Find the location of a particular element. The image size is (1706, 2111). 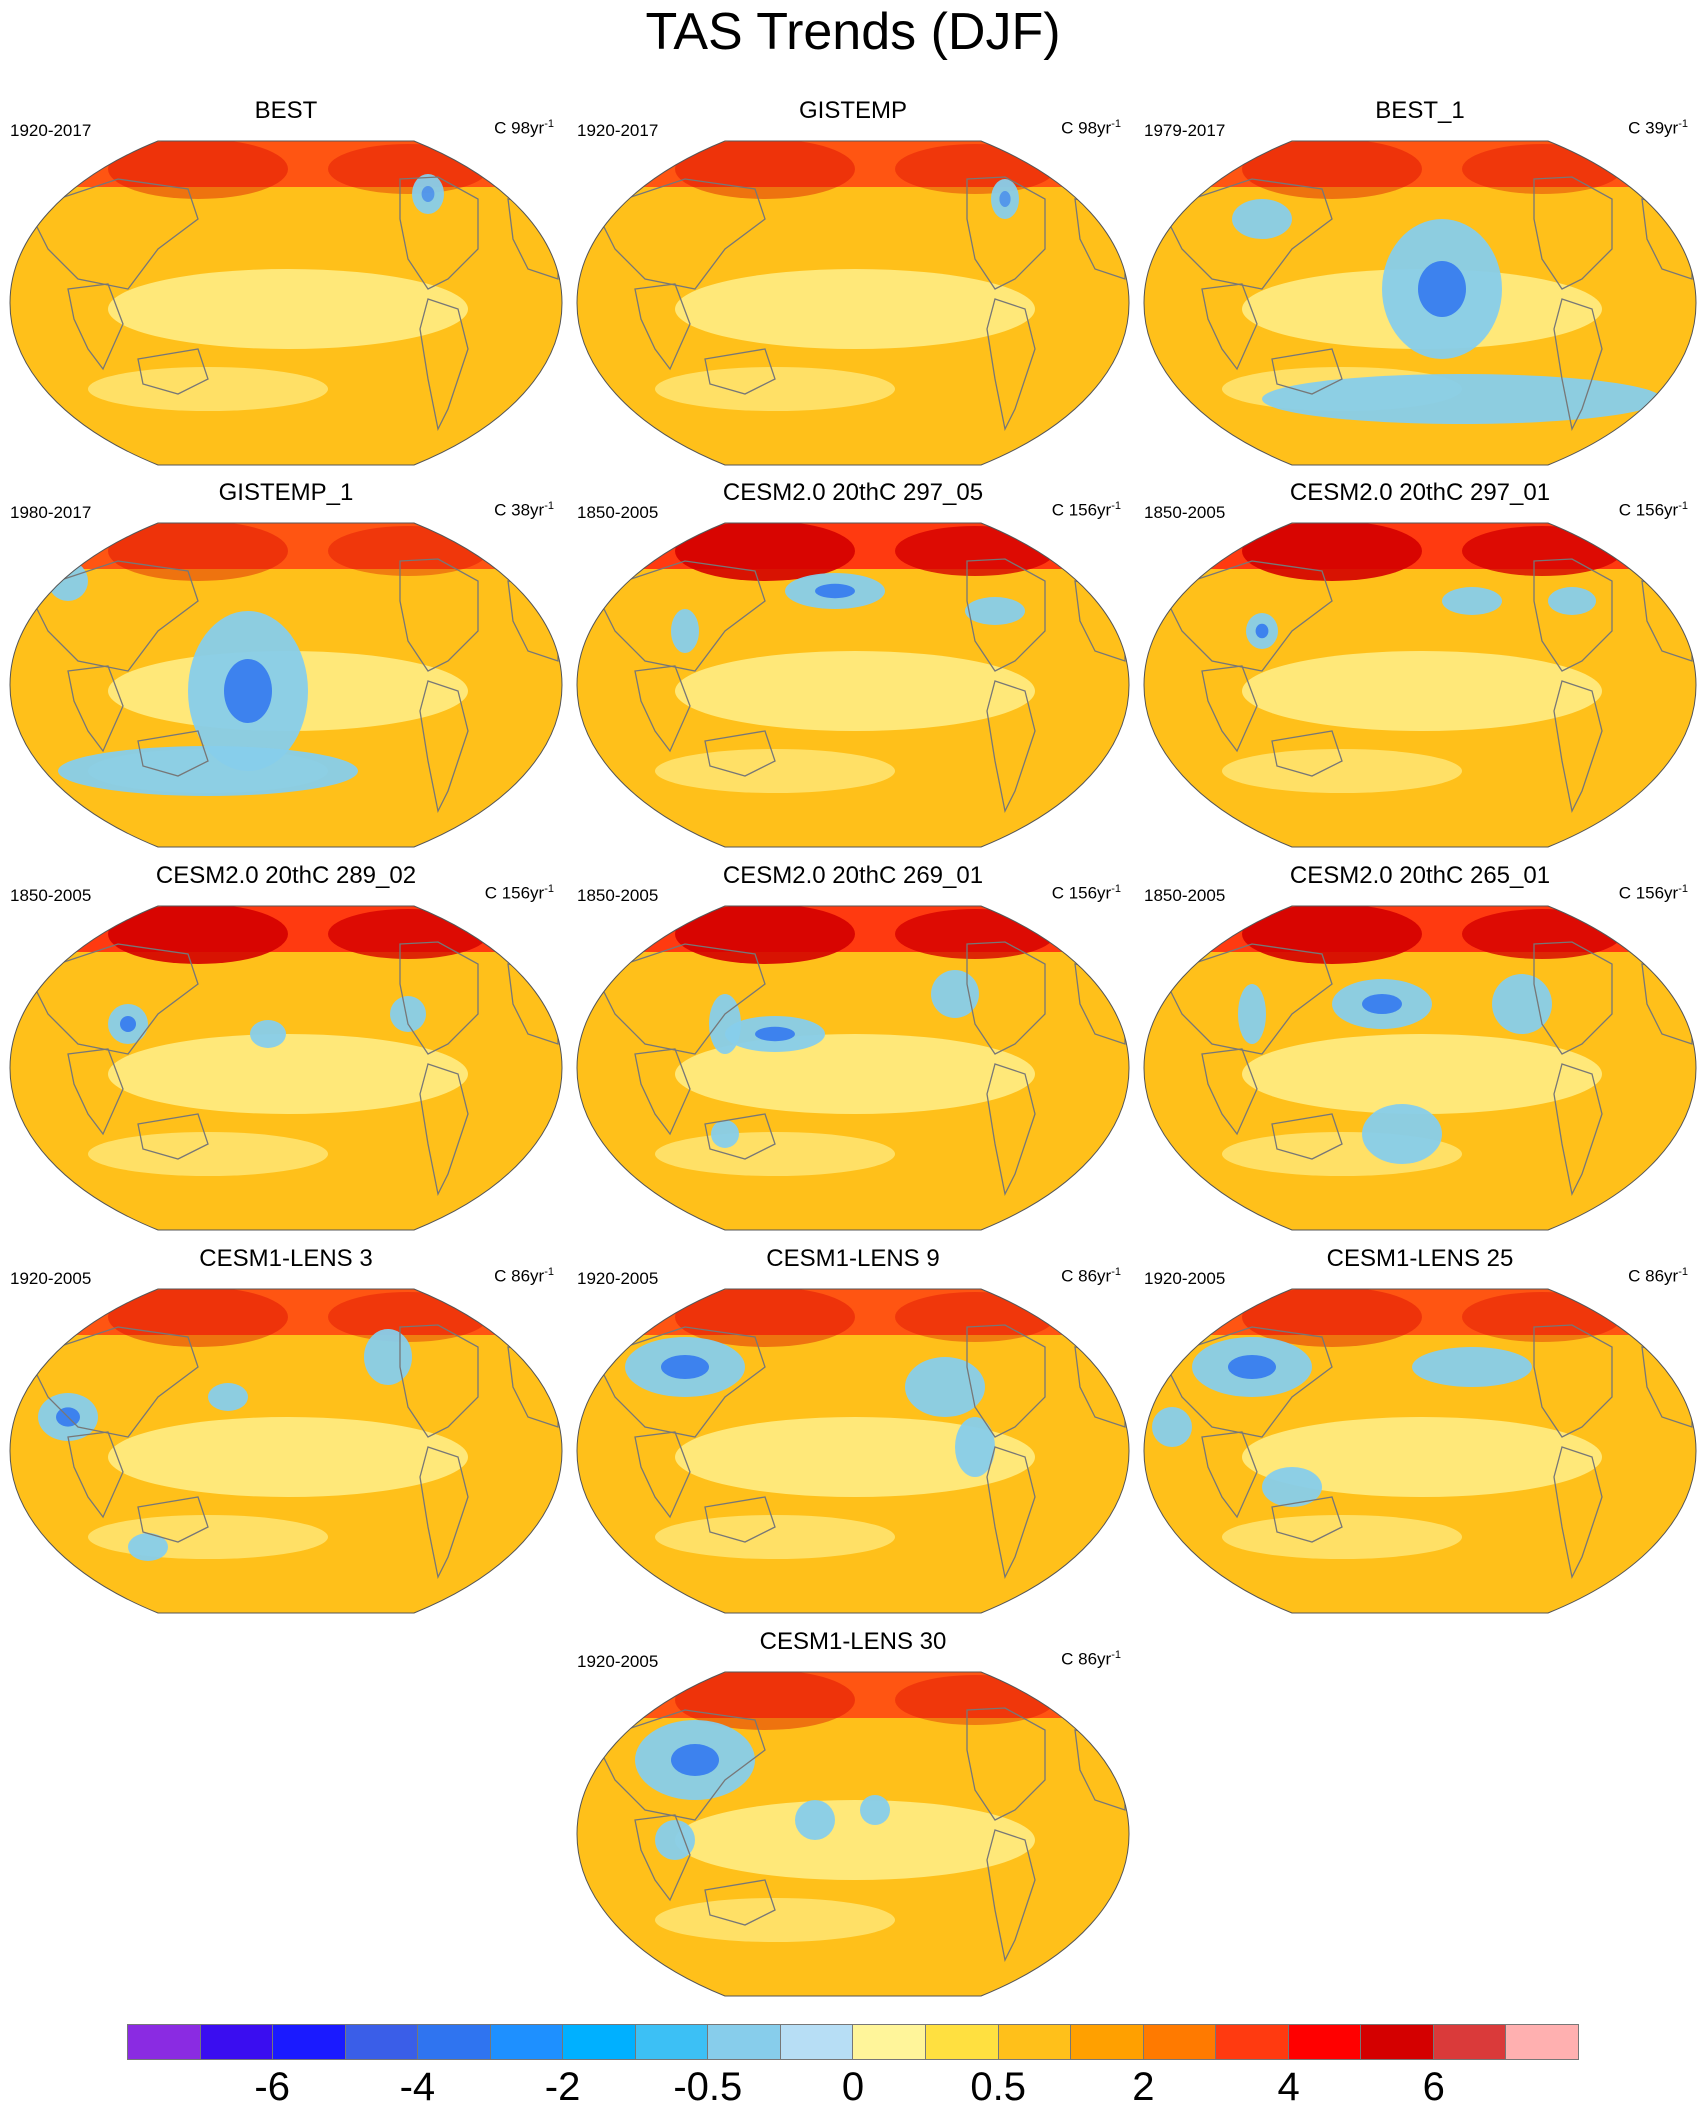

panel-title: CESM2.0 20thC 289_02 is located at coordinates (286, 875).